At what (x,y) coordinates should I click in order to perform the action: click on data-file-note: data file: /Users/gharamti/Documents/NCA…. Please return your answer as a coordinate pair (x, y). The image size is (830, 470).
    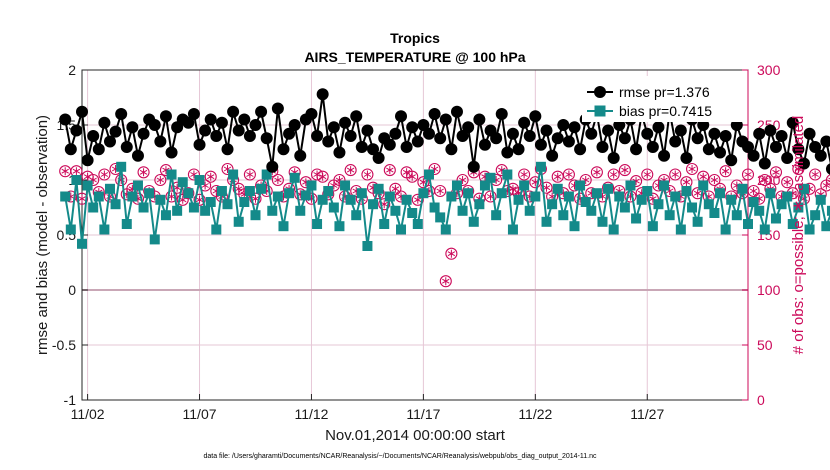
    Looking at the image, I should click on (400, 456).